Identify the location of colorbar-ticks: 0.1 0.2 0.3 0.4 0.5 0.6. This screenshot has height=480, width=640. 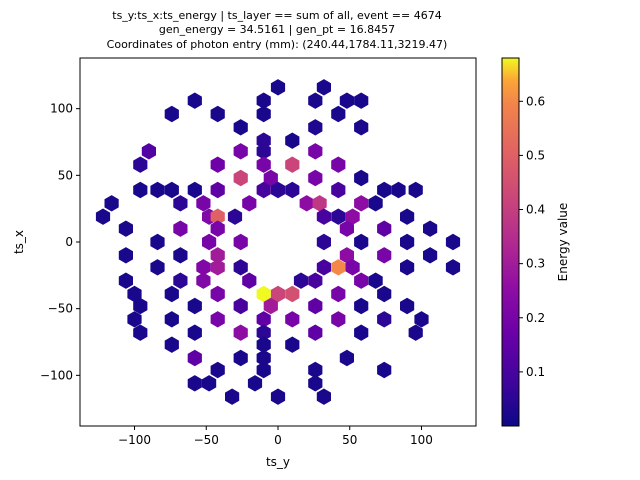
(532, 236).